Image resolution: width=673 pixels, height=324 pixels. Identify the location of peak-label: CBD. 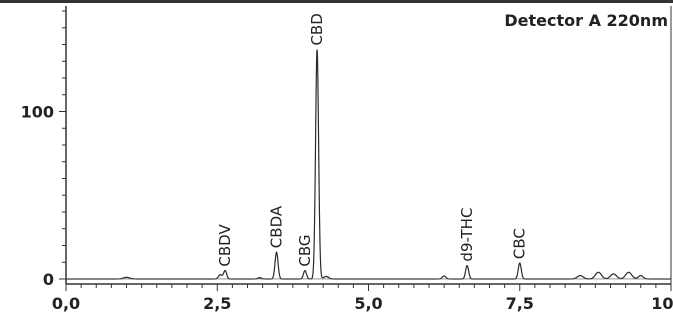
(317, 29).